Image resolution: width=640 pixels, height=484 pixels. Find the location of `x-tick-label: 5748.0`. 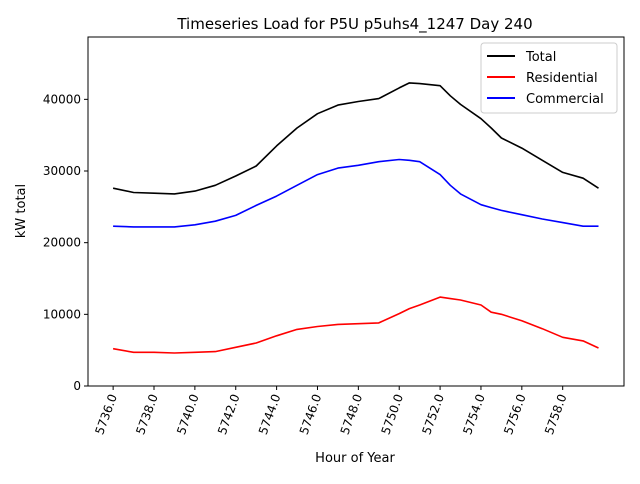

x-tick-label: 5748.0 is located at coordinates (352, 414).